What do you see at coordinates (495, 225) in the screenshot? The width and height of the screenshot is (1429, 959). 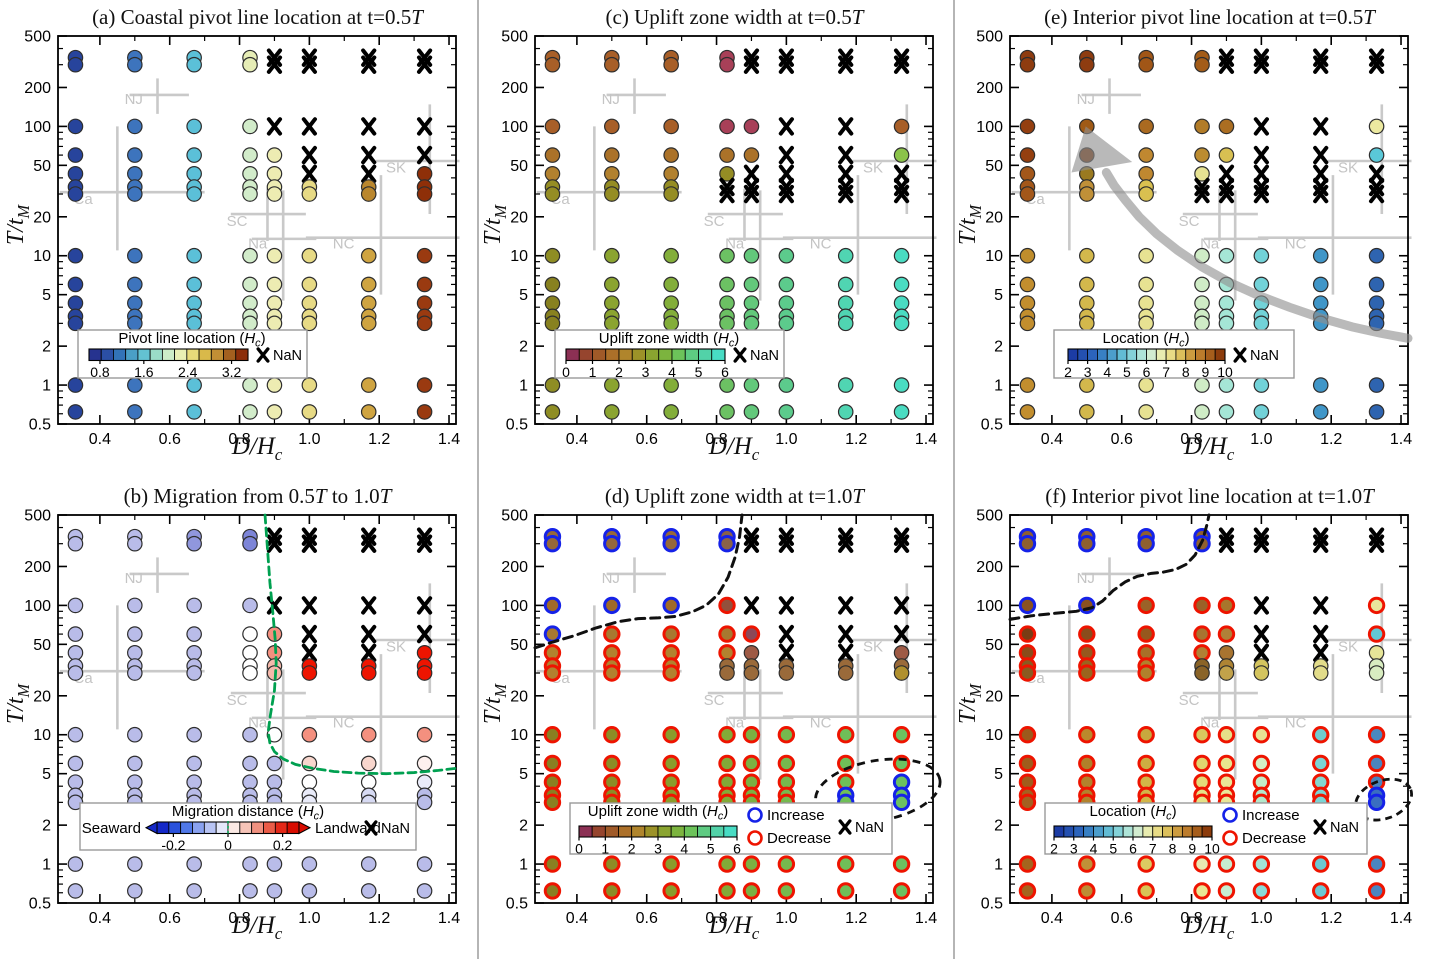 I see `panel-c-ylabel: T/tM` at bounding box center [495, 225].